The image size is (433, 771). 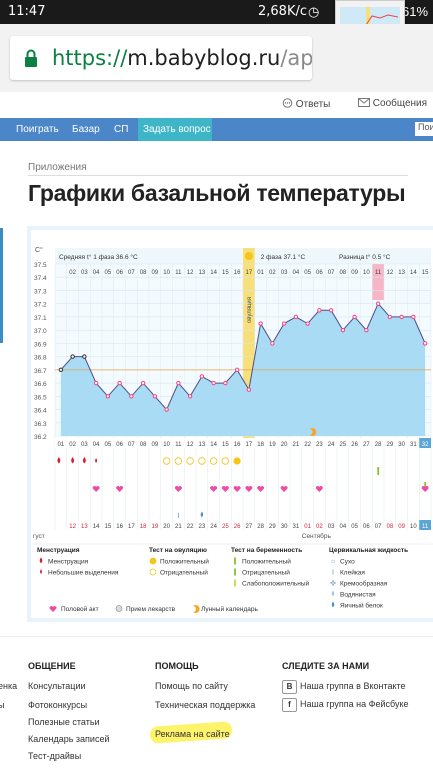 What do you see at coordinates (119, 527) in the screenshot?
I see `calendar-date-label: 16` at bounding box center [119, 527].